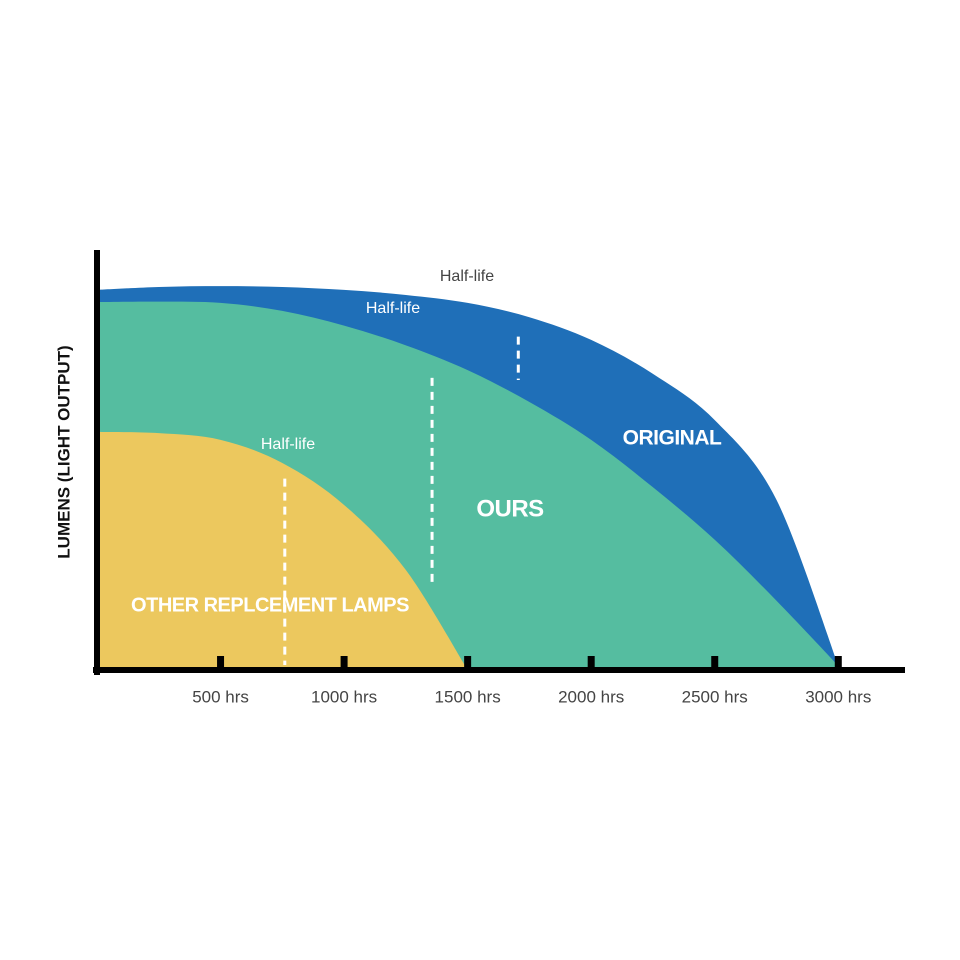 Image resolution: width=960 pixels, height=960 pixels. I want to click on area, so click(282, 550).